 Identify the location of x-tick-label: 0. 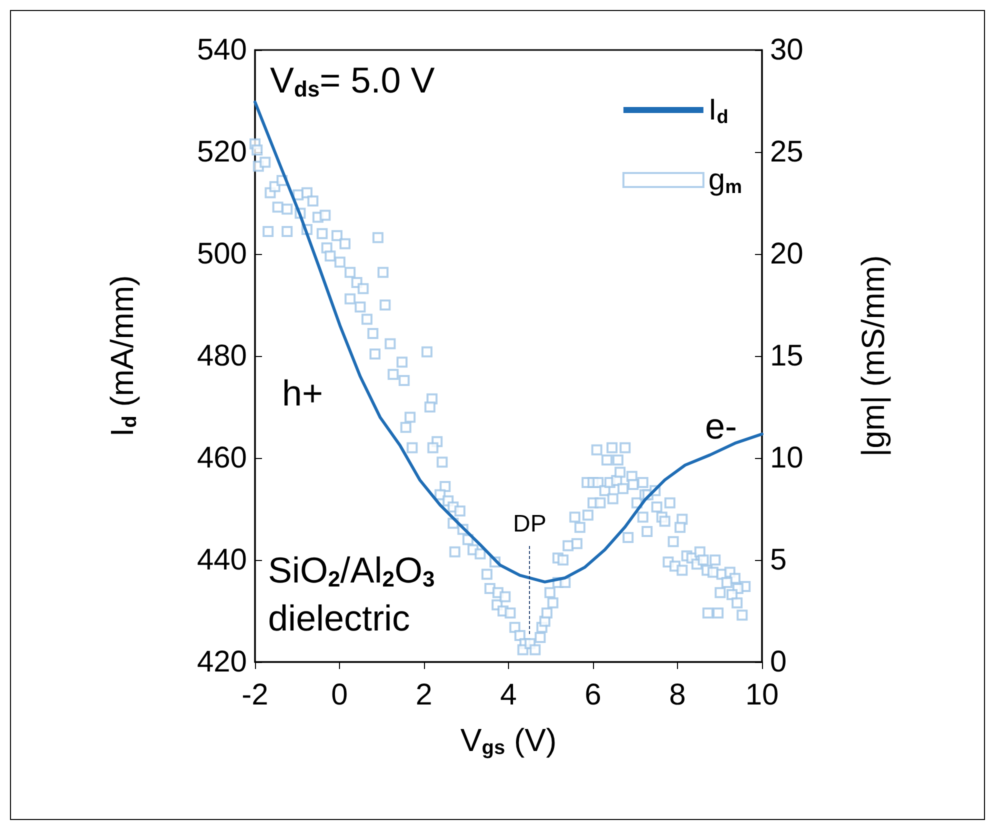
(339, 695).